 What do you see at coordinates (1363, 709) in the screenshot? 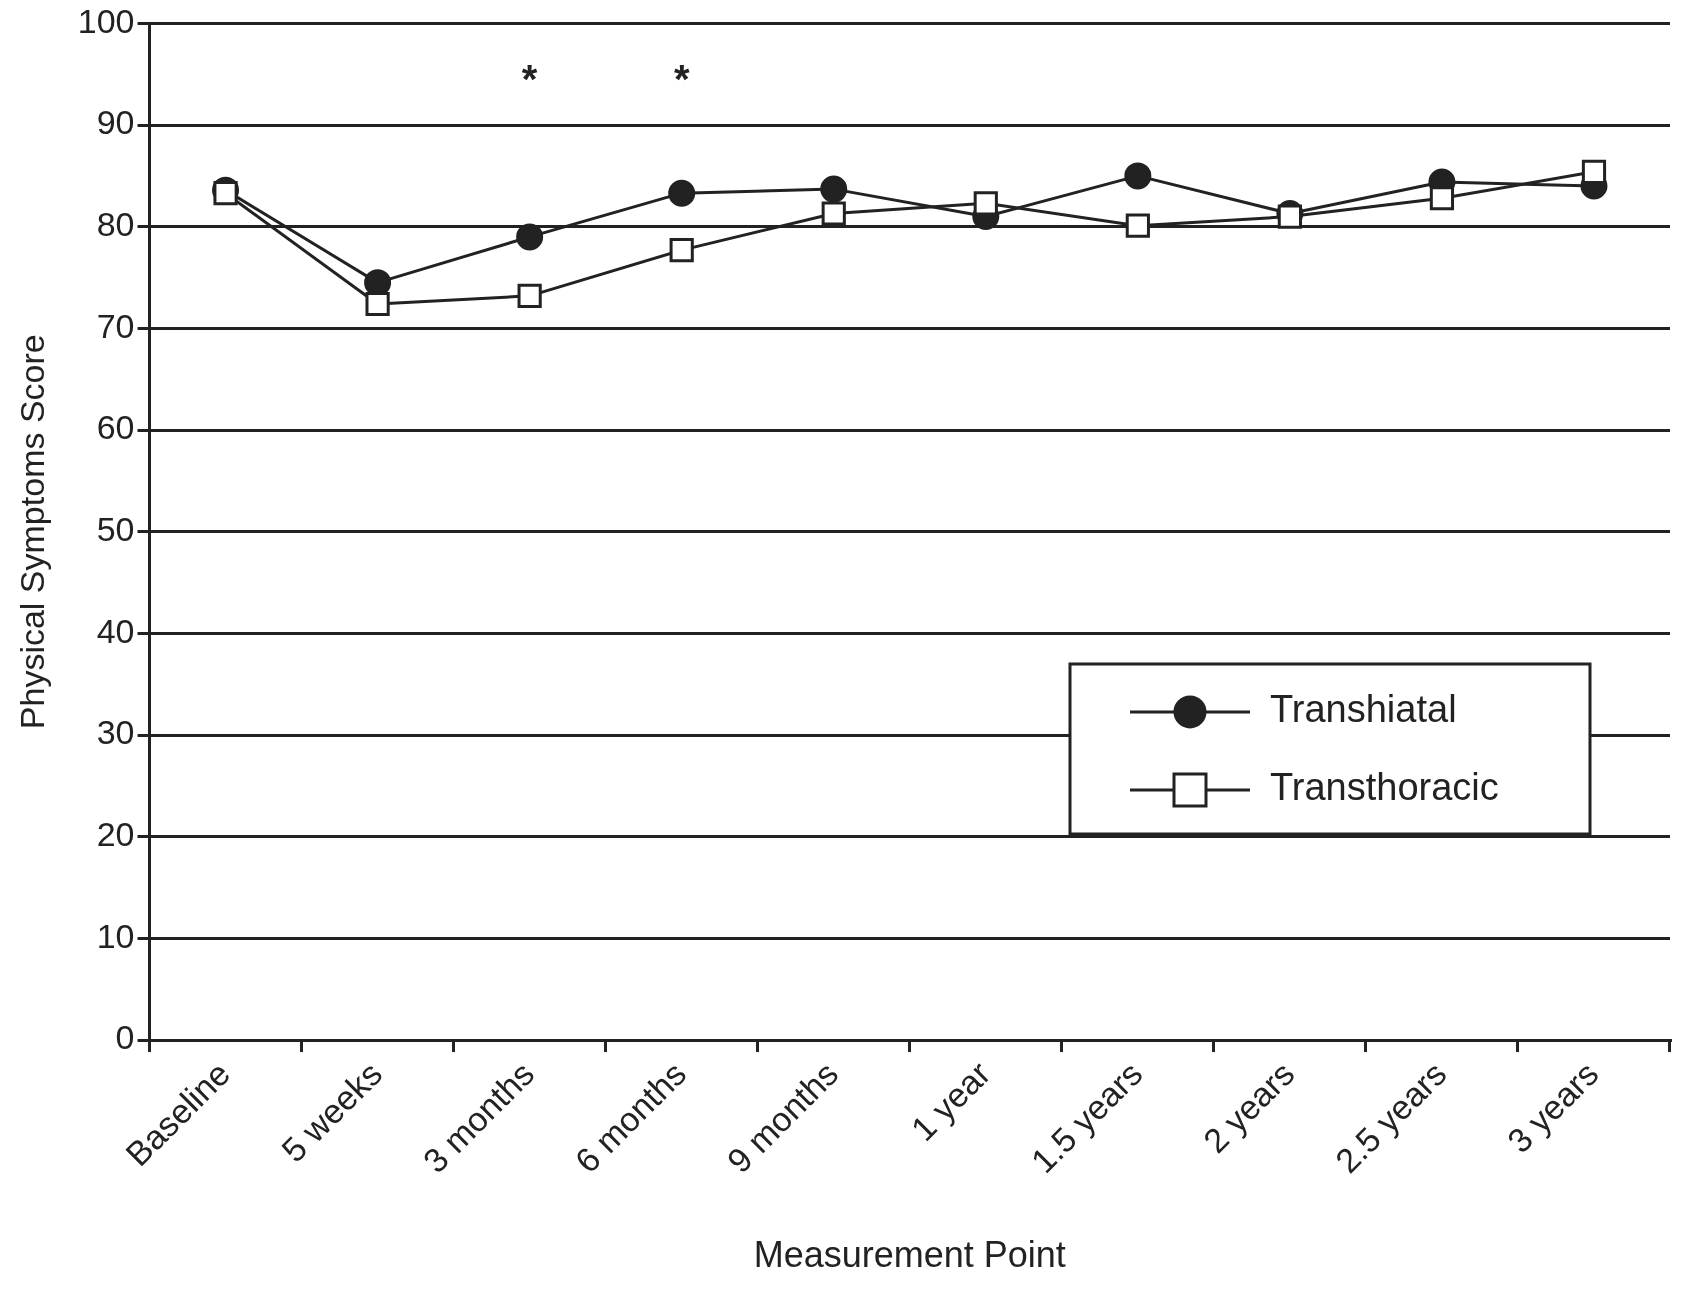
I see `legend-label: Transhiatal` at bounding box center [1363, 709].